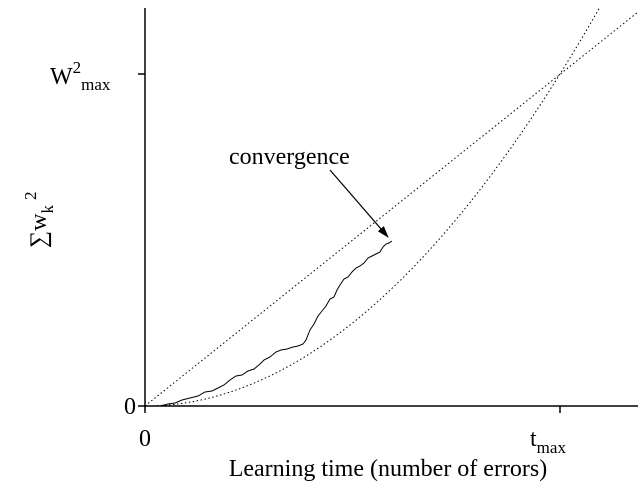 The image size is (638, 488). I want to click on tick-sup: 2, so click(77, 67).